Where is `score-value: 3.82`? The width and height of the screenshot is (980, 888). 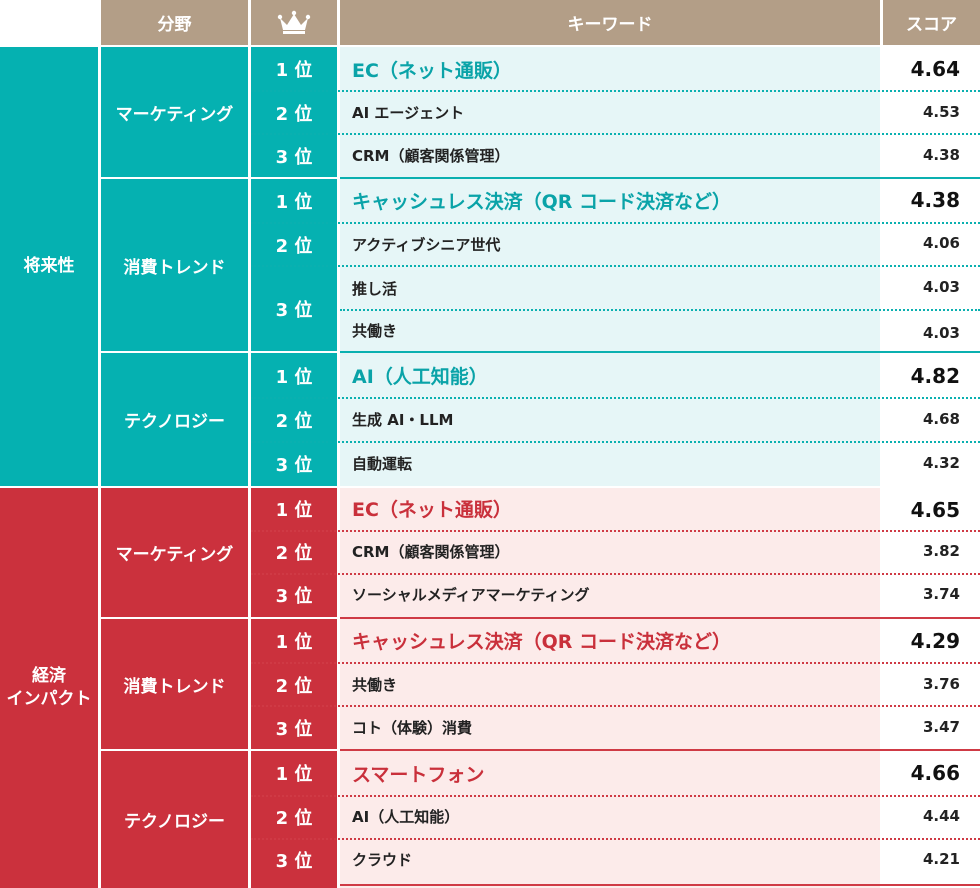 score-value: 3.82 is located at coordinates (941, 551).